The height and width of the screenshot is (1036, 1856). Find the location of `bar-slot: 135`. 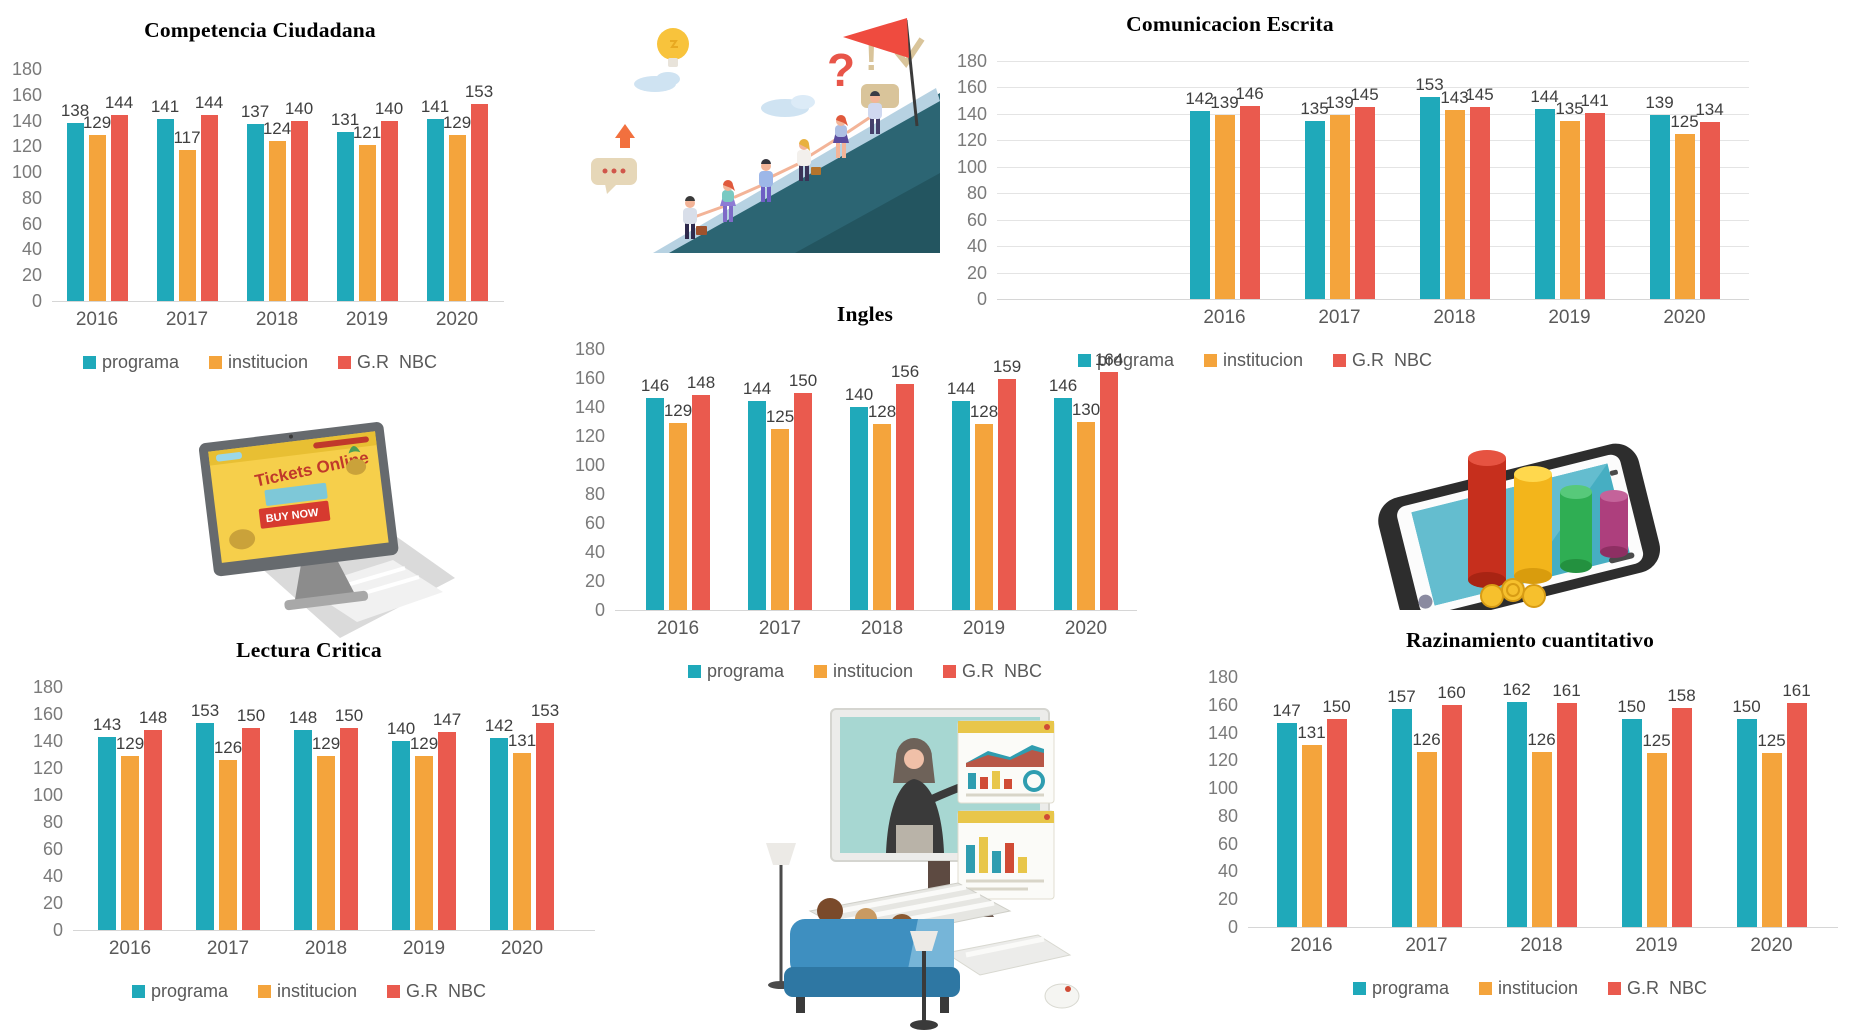

bar-slot: 135 is located at coordinates (1314, 199).